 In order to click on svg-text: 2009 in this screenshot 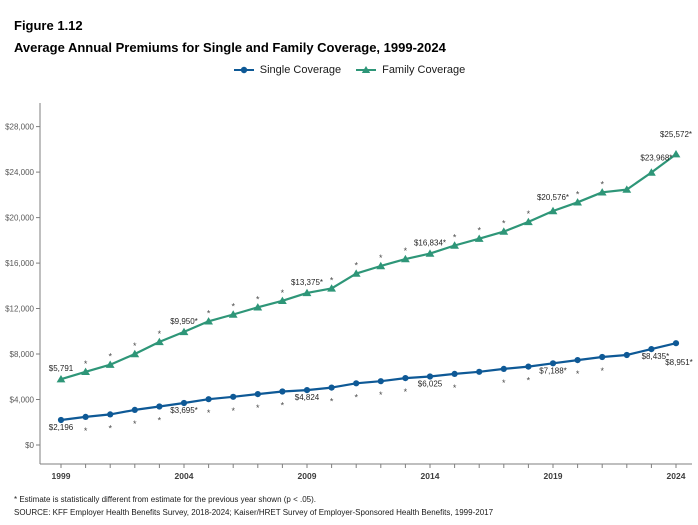, I will do `click(307, 476)`.